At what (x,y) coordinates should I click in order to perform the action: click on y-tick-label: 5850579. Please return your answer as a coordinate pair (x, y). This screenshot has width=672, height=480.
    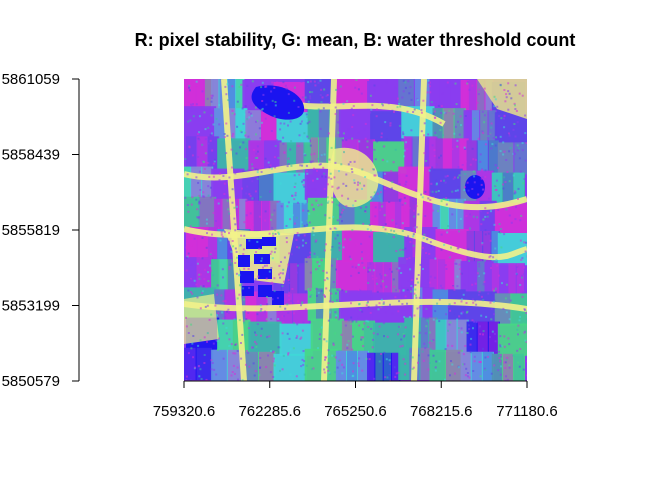
    Looking at the image, I should click on (31, 381).